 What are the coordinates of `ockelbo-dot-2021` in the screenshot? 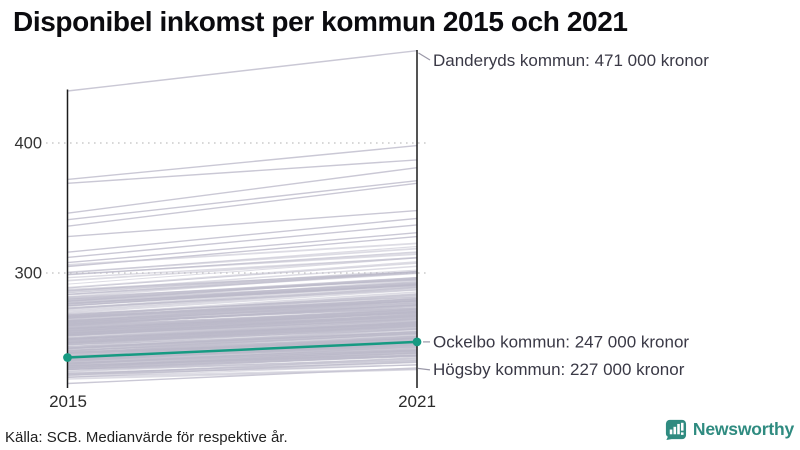 It's located at (417, 342).